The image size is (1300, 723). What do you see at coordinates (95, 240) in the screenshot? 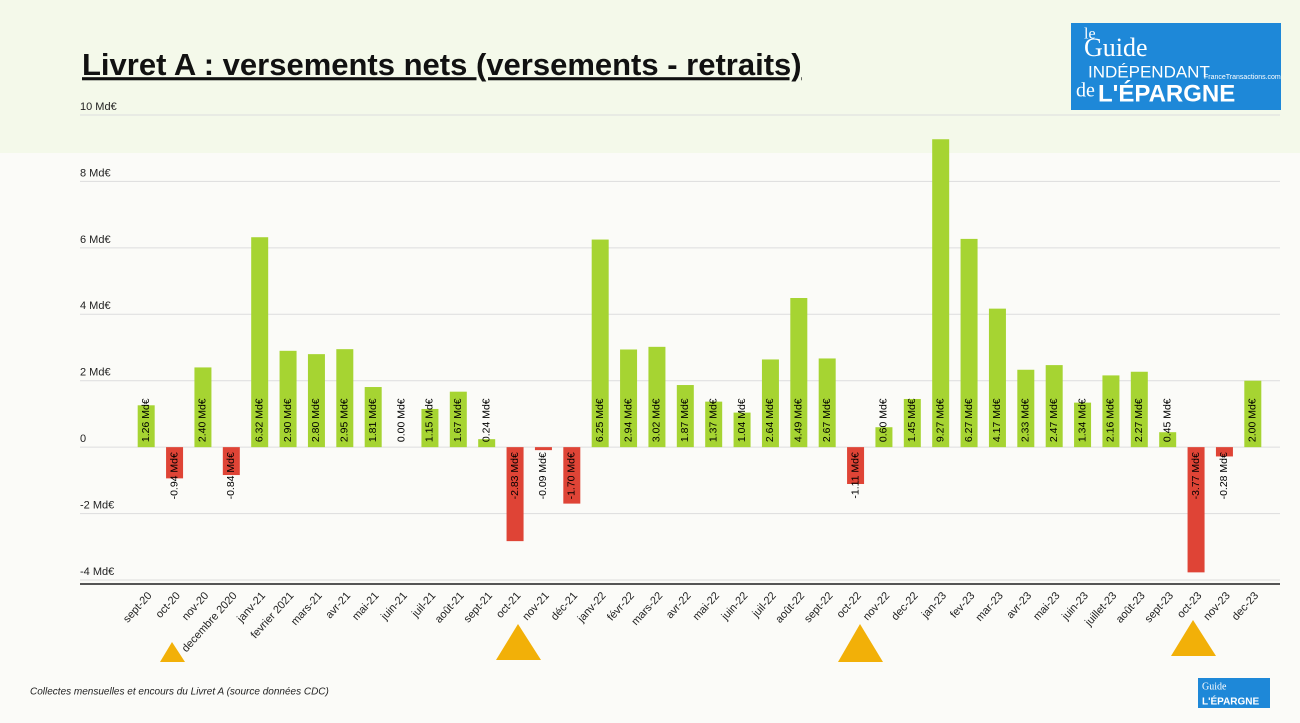
I see `y-tick-label: 6 Md€` at bounding box center [95, 240].